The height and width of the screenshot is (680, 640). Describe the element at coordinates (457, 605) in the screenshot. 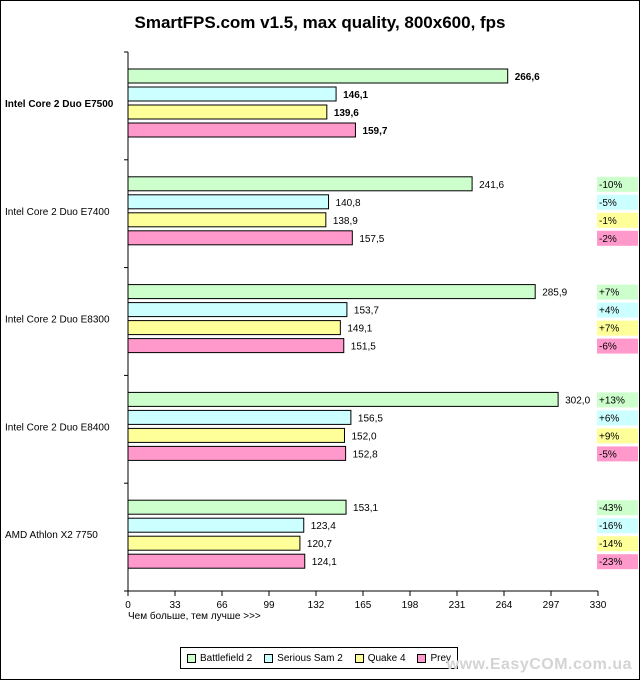

I see `x-tick-label: 231` at that location.